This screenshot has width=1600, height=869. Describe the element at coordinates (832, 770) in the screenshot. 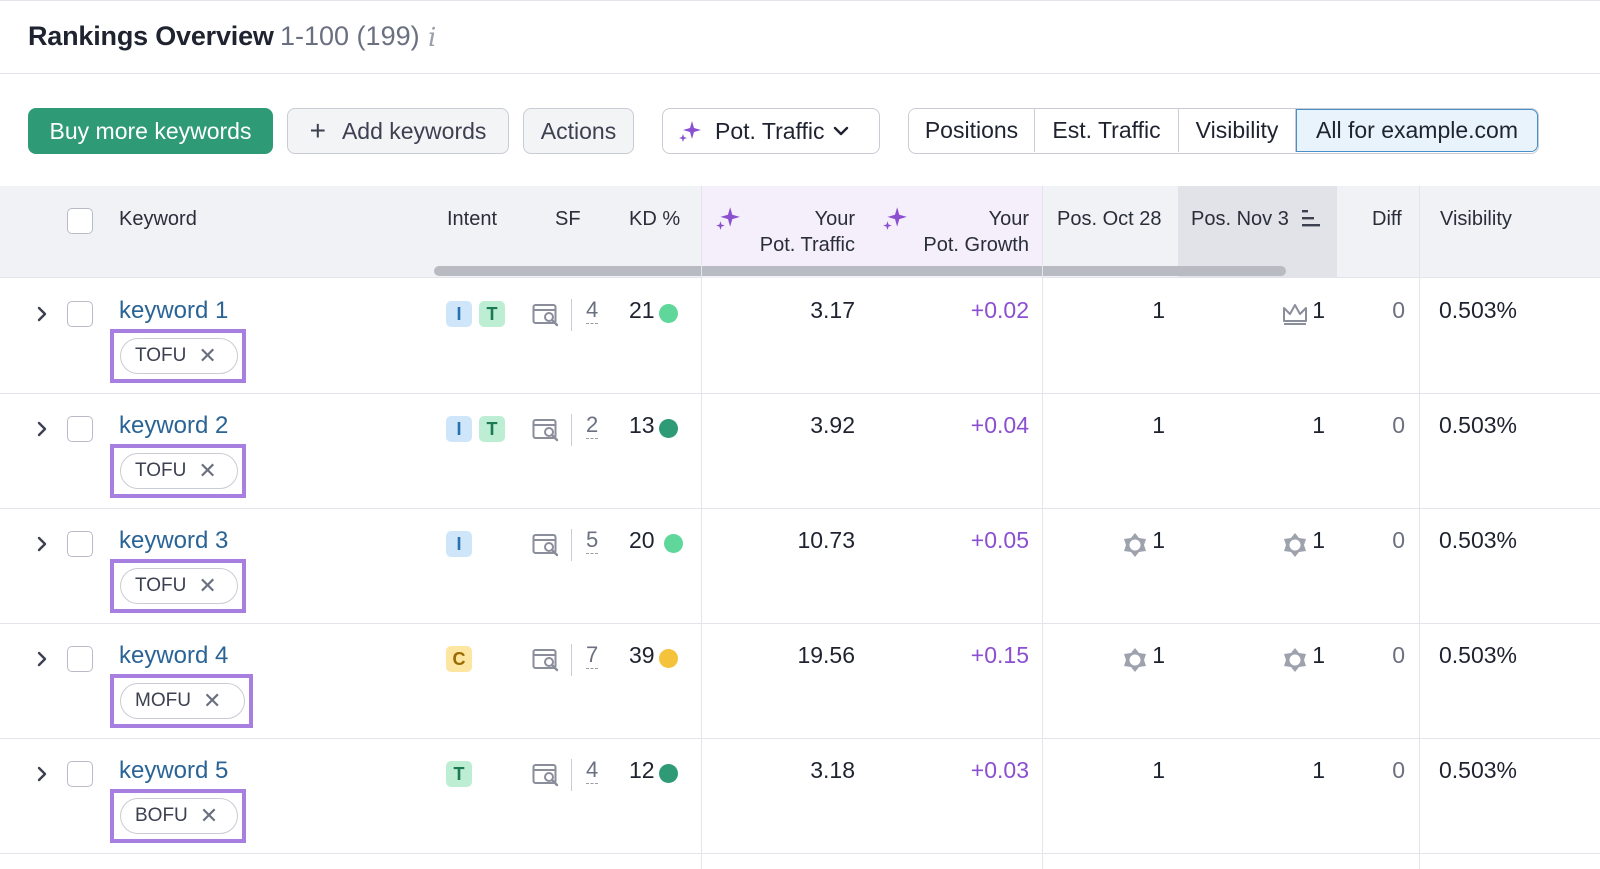

I see `pot-traffic-value: 3.18` at that location.